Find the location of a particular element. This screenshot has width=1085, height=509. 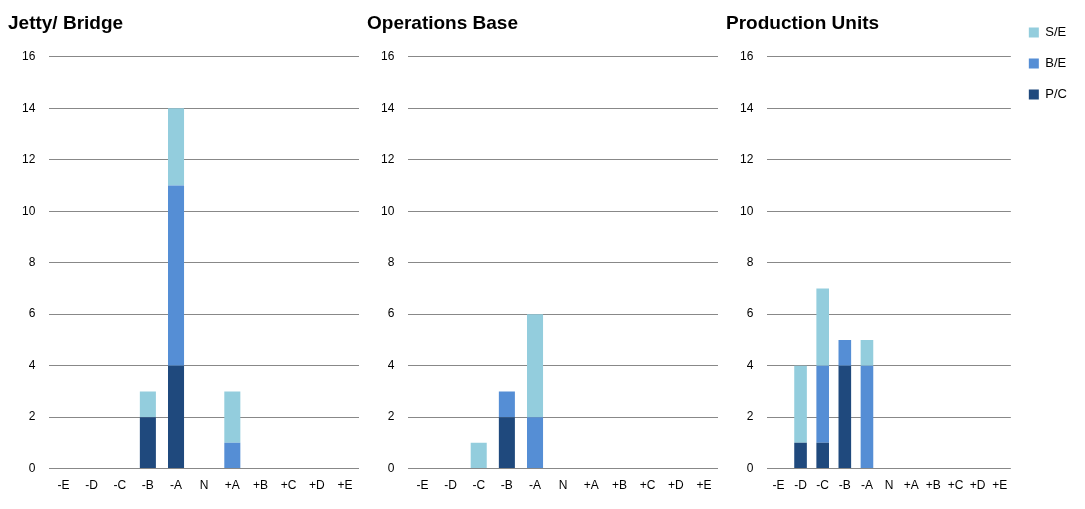

legend-label: S/E is located at coordinates (1056, 32).